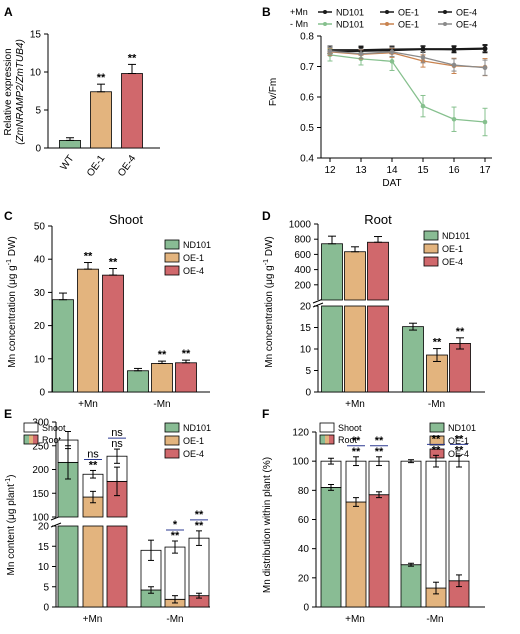  Describe the element at coordinates (266, 262) in the screenshot. I see `panel-d-ylabel-sup: -1` at that location.